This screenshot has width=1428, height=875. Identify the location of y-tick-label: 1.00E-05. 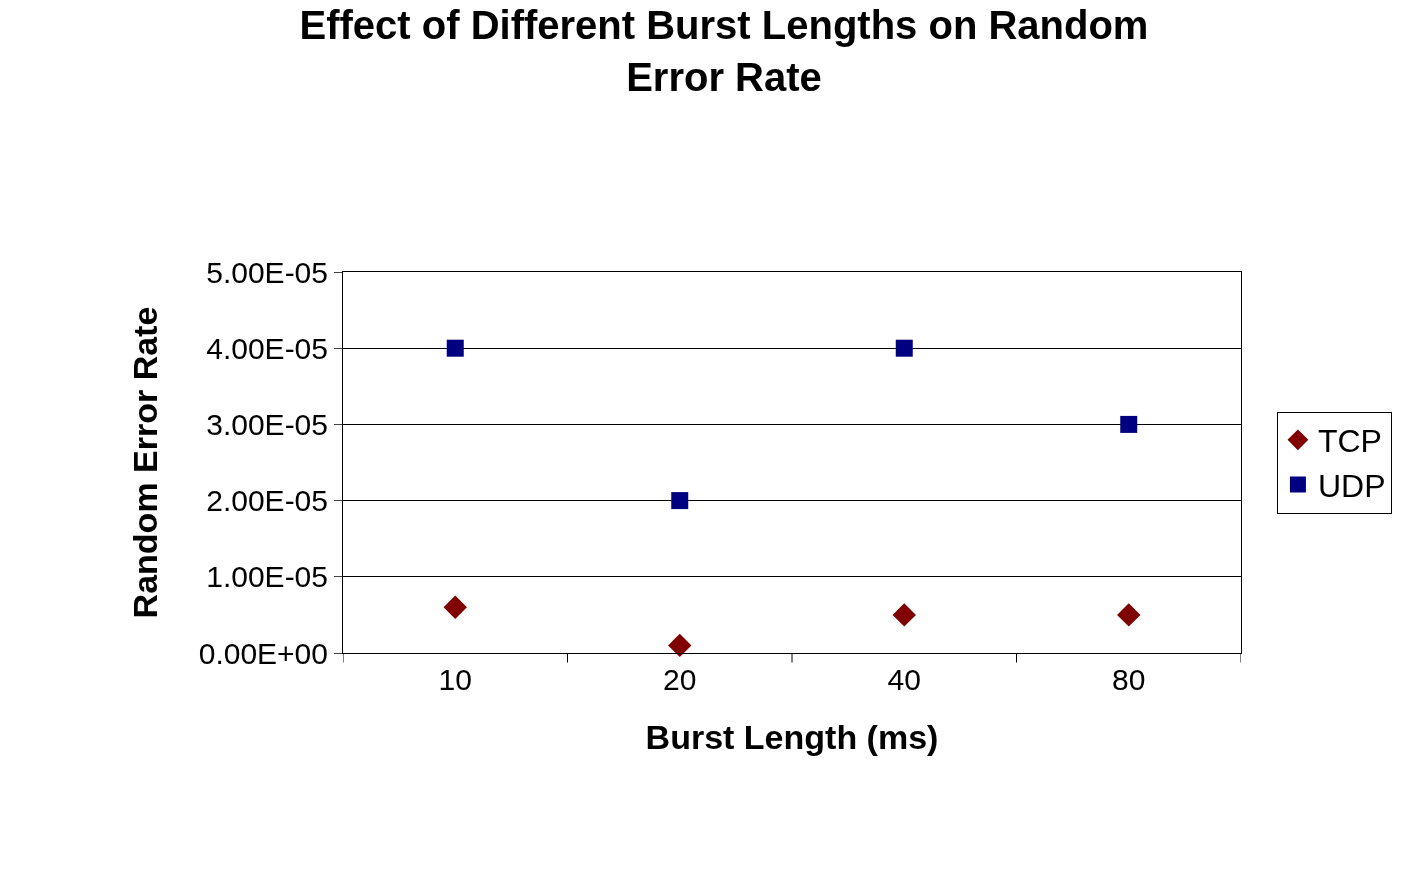
(267, 577).